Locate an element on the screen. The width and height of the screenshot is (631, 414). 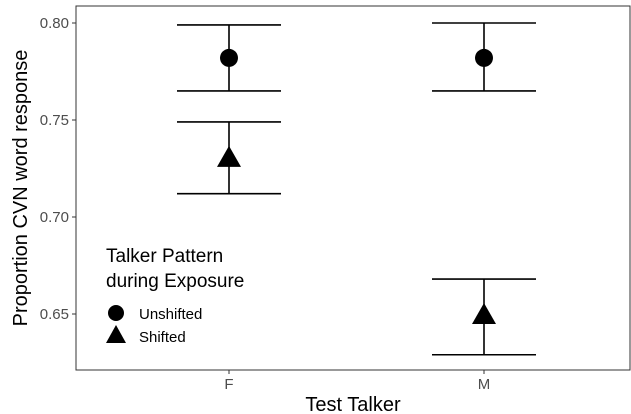
x-tick-label: F is located at coordinates (228, 384).